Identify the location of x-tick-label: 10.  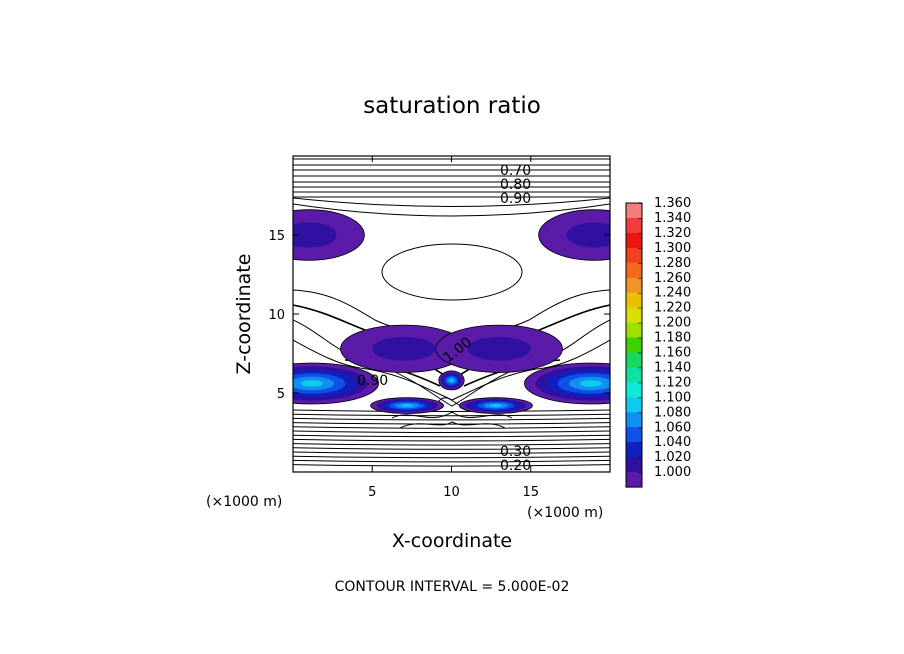
(451, 492).